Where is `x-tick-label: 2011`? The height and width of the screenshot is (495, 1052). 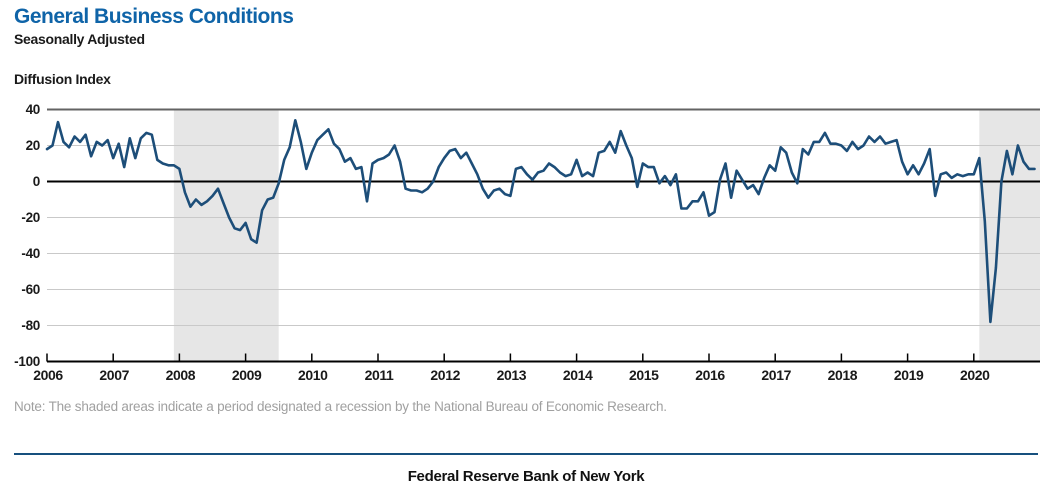 x-tick-label: 2011 is located at coordinates (379, 375).